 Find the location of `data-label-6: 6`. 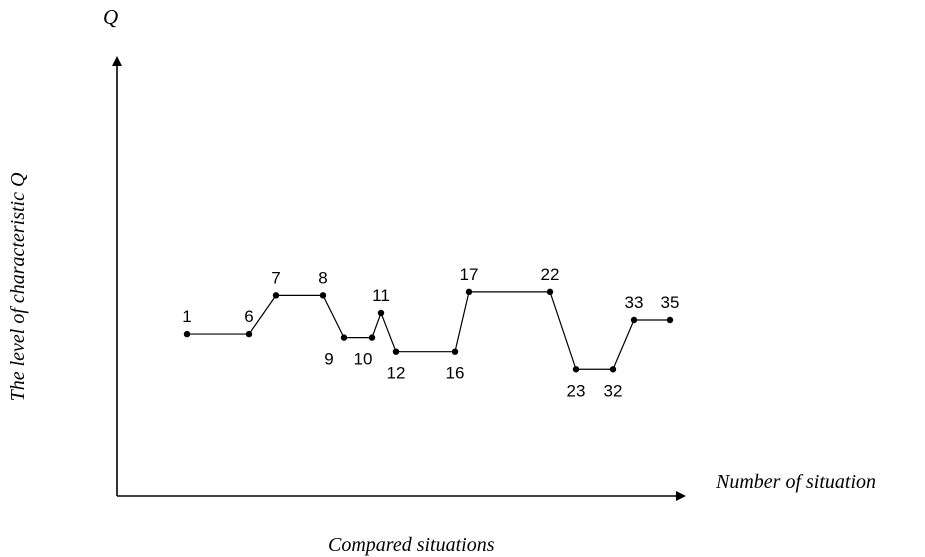

data-label-6: 6 is located at coordinates (248, 316).